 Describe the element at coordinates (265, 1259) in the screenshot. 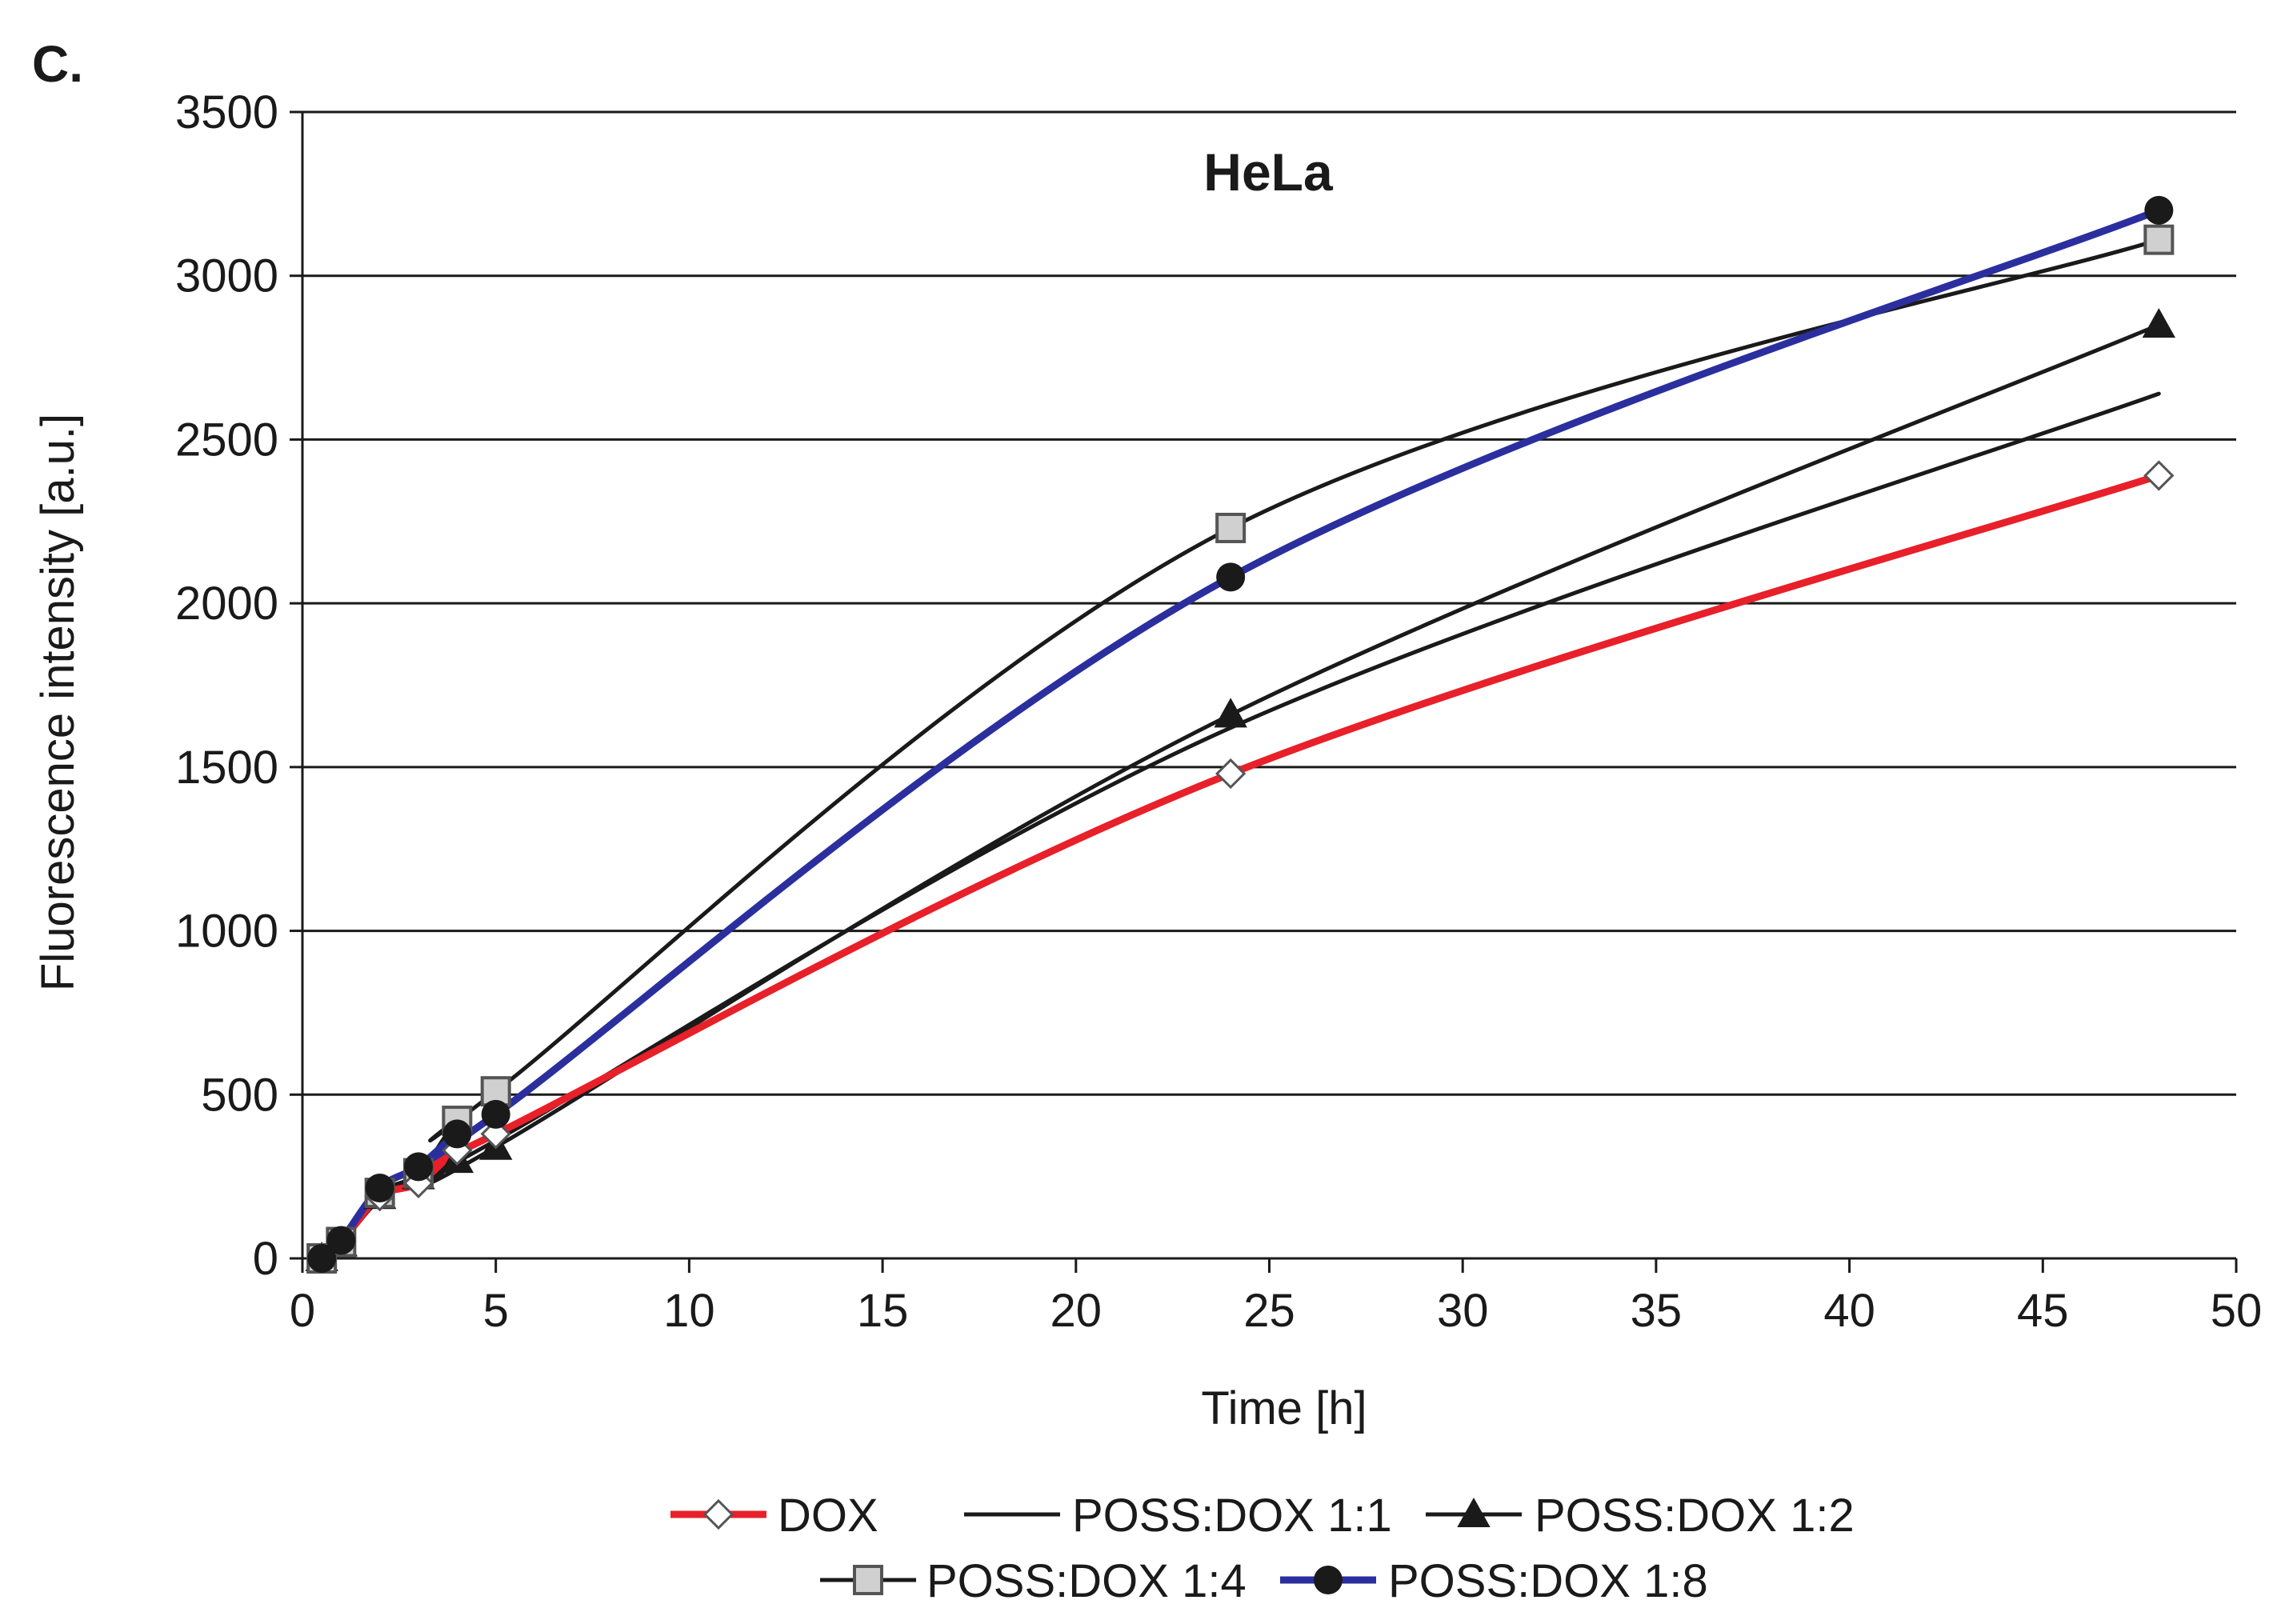

I see `y-tick-label: 0` at that location.